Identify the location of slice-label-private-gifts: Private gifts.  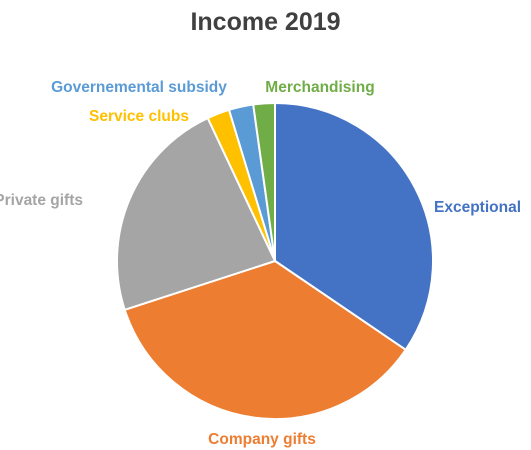
(41, 200).